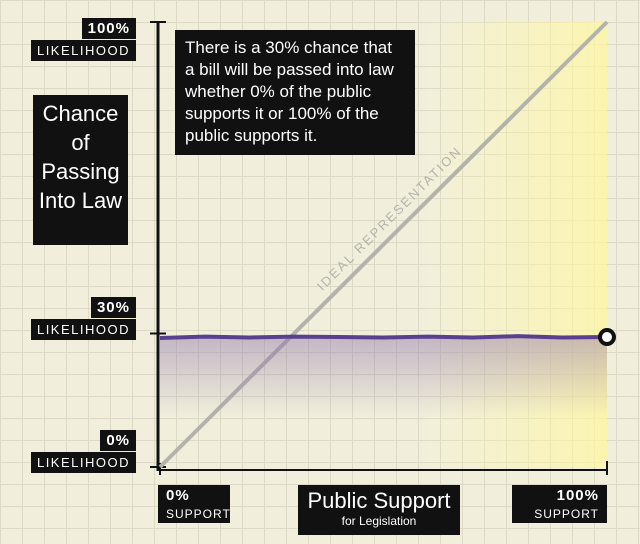 This screenshot has height=544, width=640. I want to click on x-tick-label: 0%, so click(178, 495).